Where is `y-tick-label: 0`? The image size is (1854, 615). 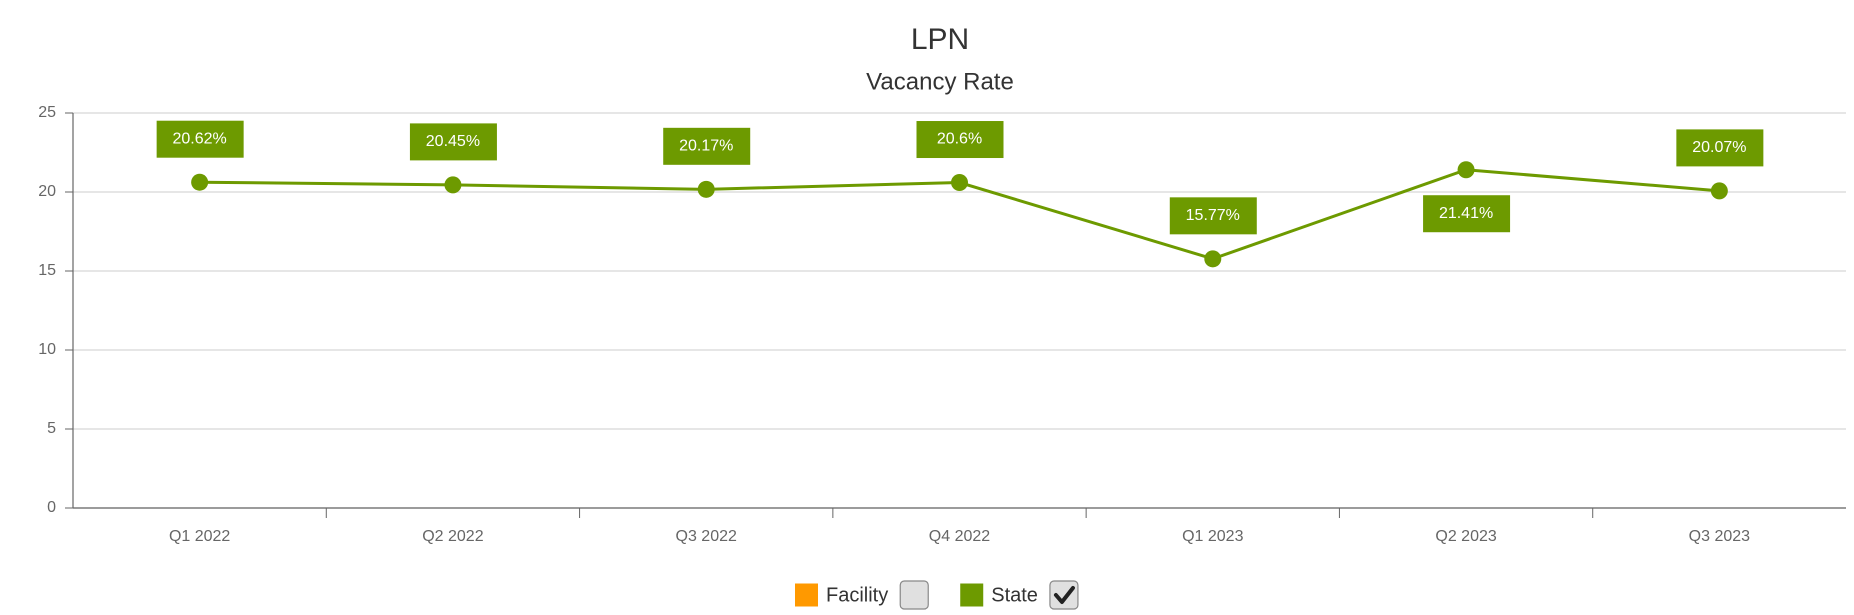
y-tick-label: 0 is located at coordinates (51, 507).